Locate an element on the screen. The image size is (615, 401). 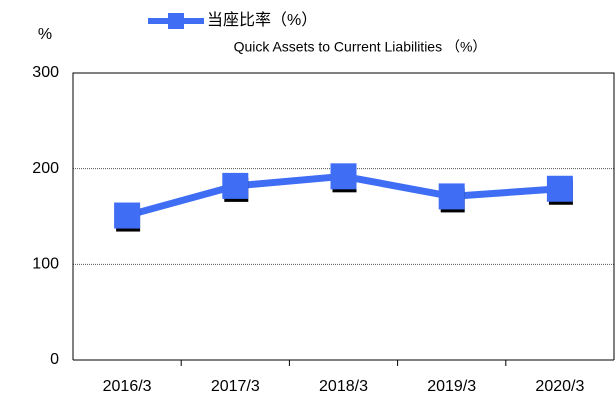
x-tick-label: 2019/3 is located at coordinates (451, 386).